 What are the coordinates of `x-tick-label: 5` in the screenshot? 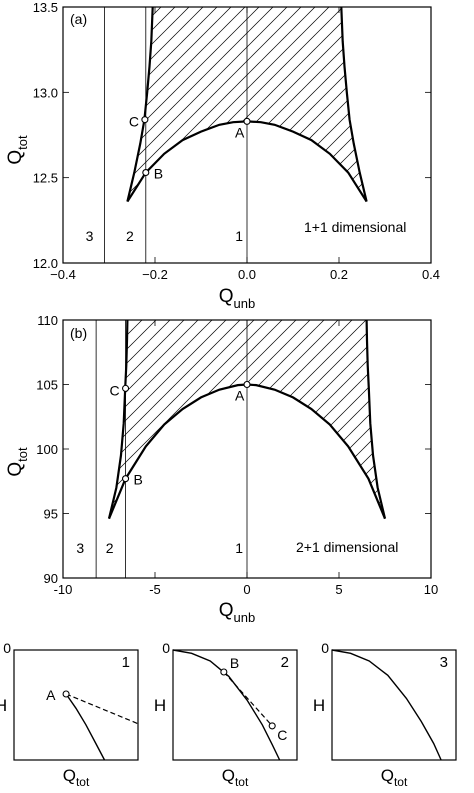 It's located at (338, 589).